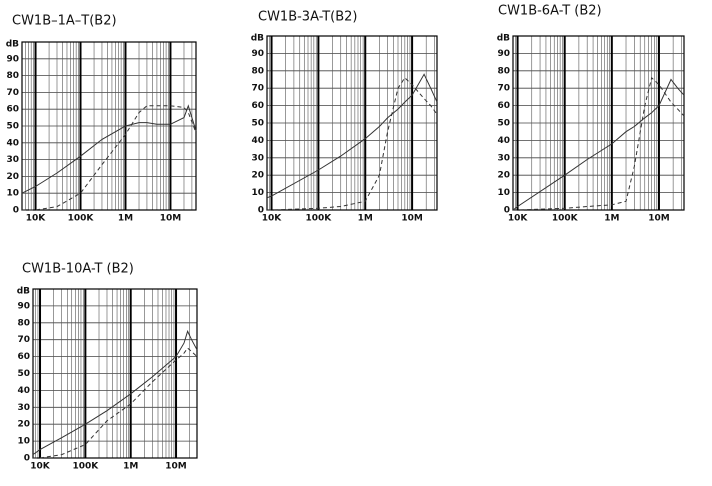  Describe the element at coordinates (307, 17) in the screenshot. I see `chart-title: CW1B-3A-T(B2)` at that location.